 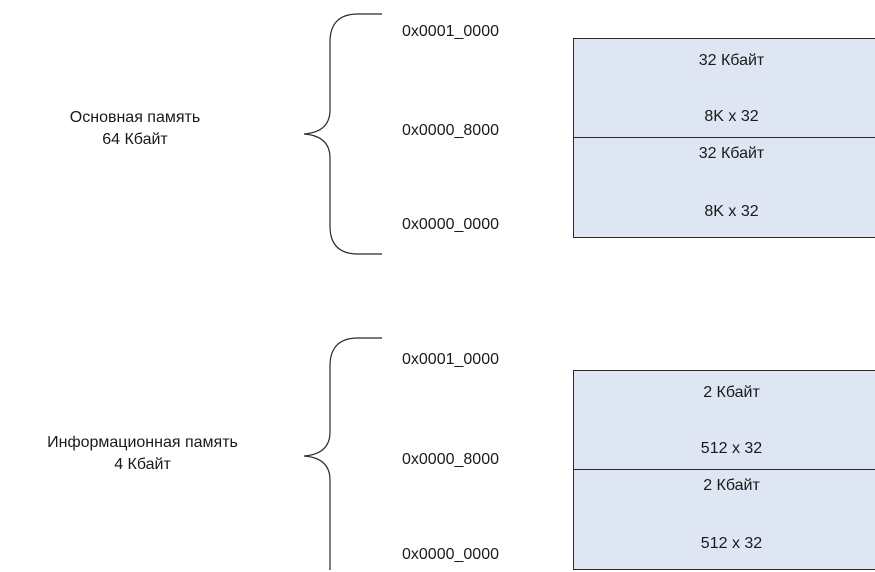 I want to click on info-memory-label: Информационная память 4 Кбайт, so click(x=142, y=454).